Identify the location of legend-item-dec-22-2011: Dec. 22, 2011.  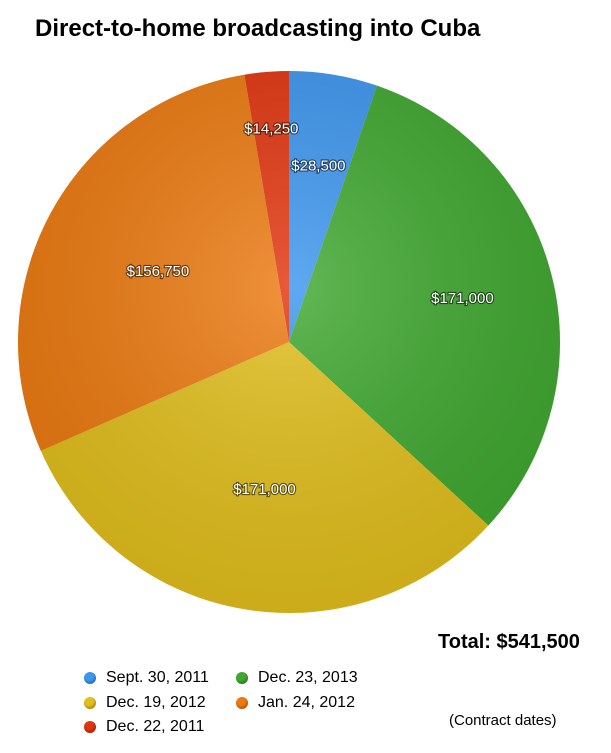
(144, 727).